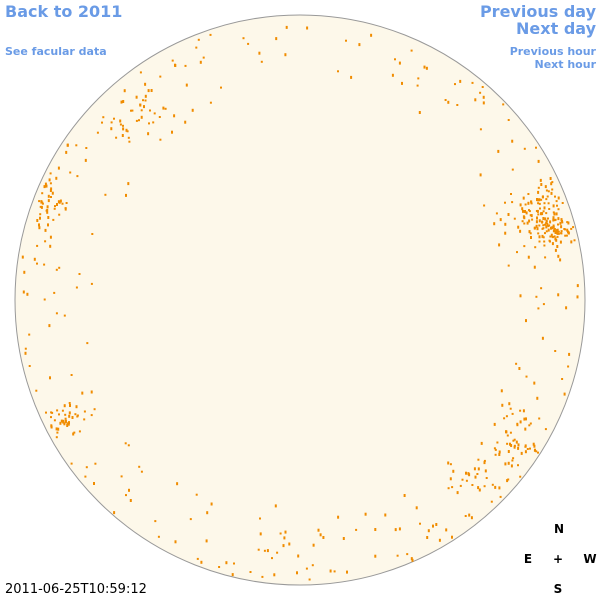 The width and height of the screenshot is (600, 600). Describe the element at coordinates (64, 11) in the screenshot. I see `back-link: Back to 2011` at that location.